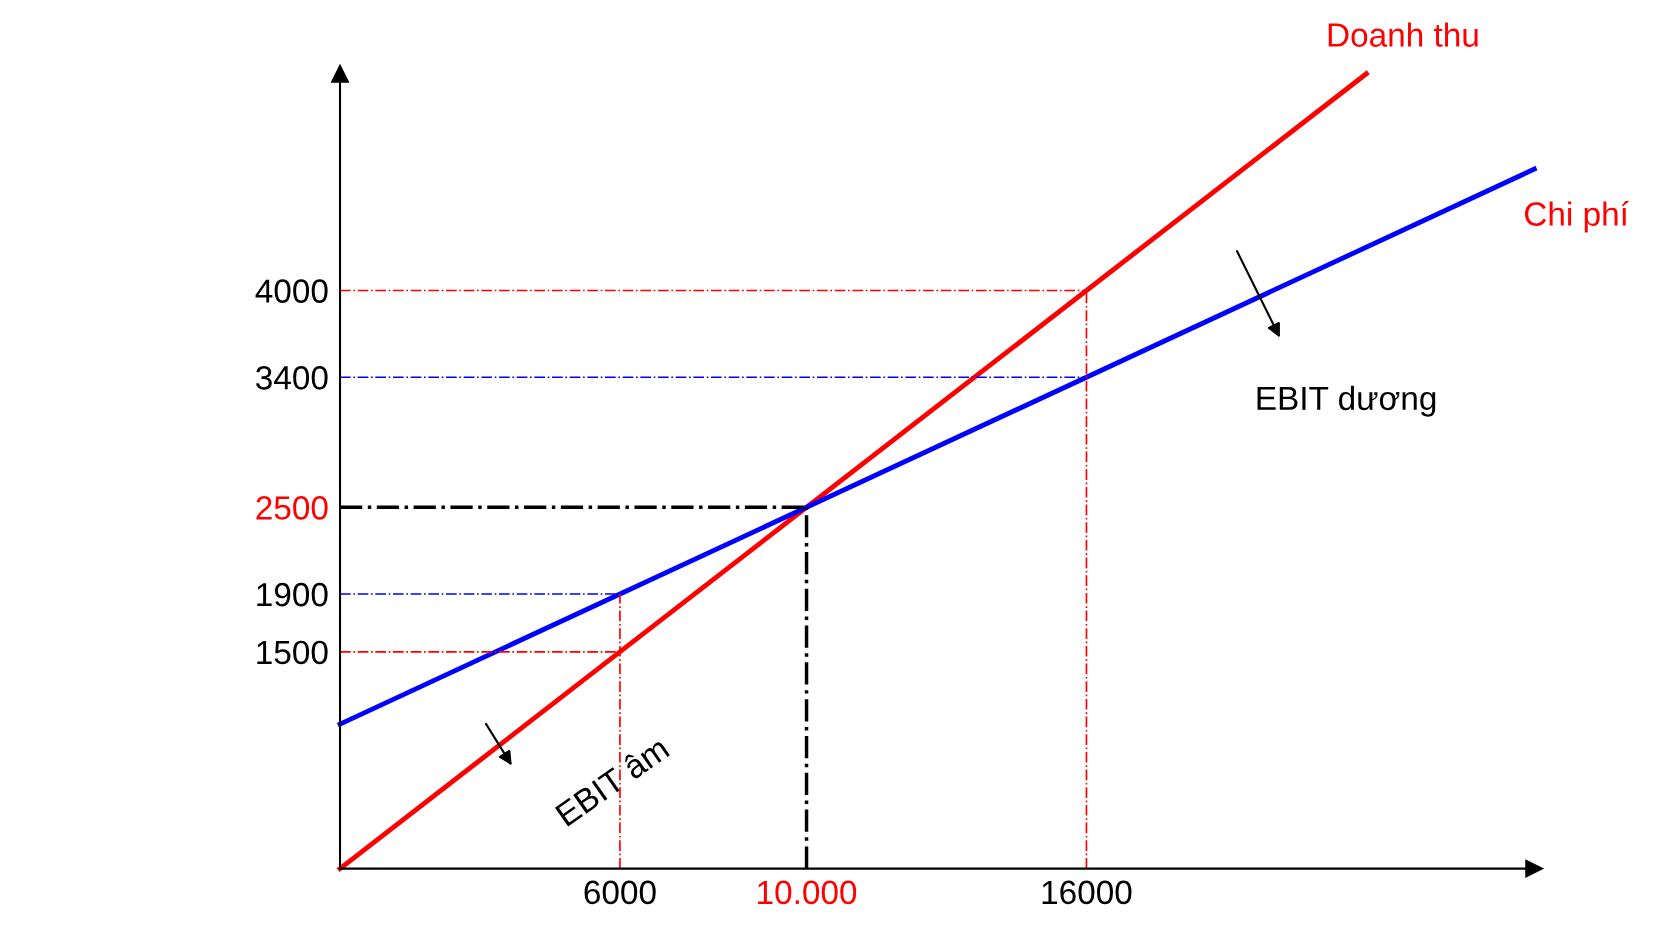 The width and height of the screenshot is (1675, 933). Describe the element at coordinates (1346, 401) in the screenshot. I see `annotation: EBIT dương` at that location.